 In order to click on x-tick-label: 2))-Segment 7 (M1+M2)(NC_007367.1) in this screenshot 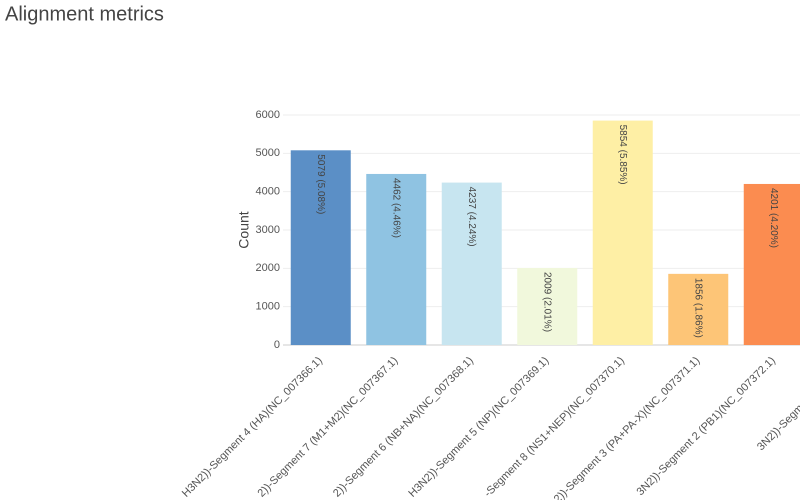, I will do `click(328, 427)`.